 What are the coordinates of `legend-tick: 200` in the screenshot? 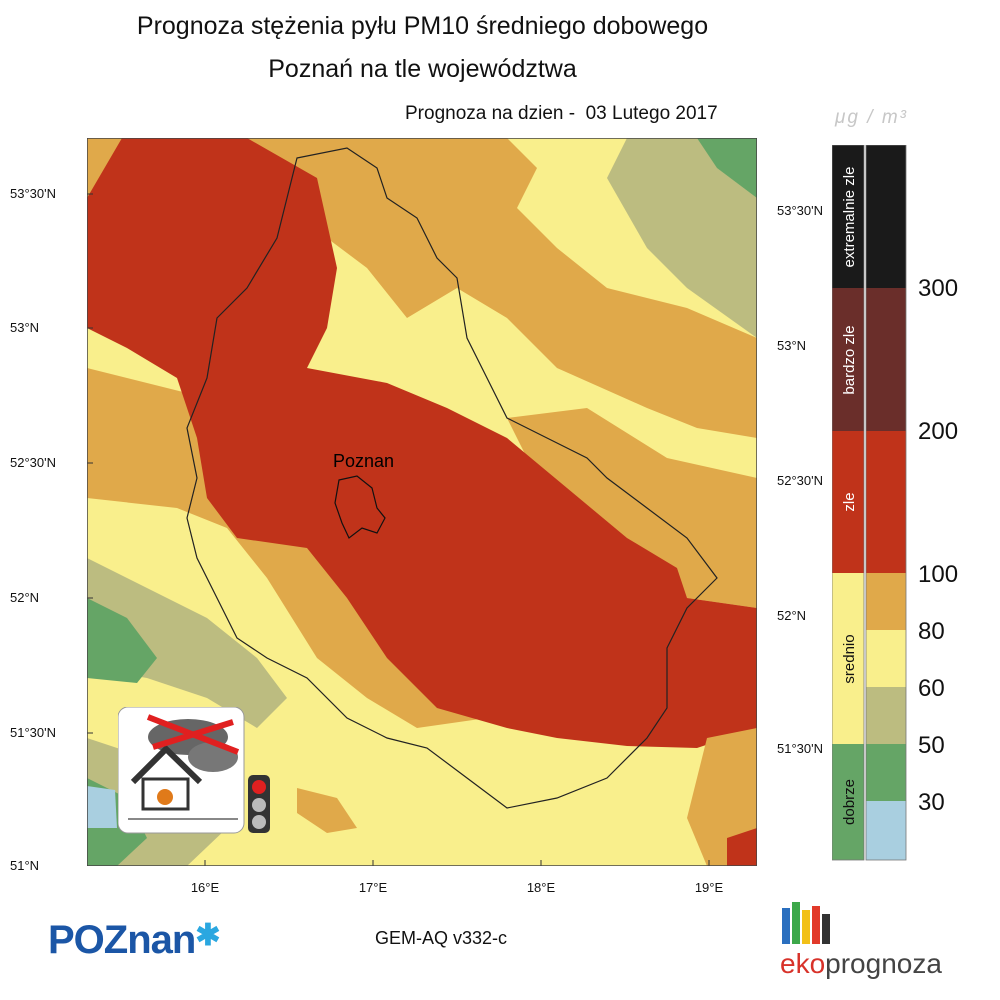 It's located at (938, 431).